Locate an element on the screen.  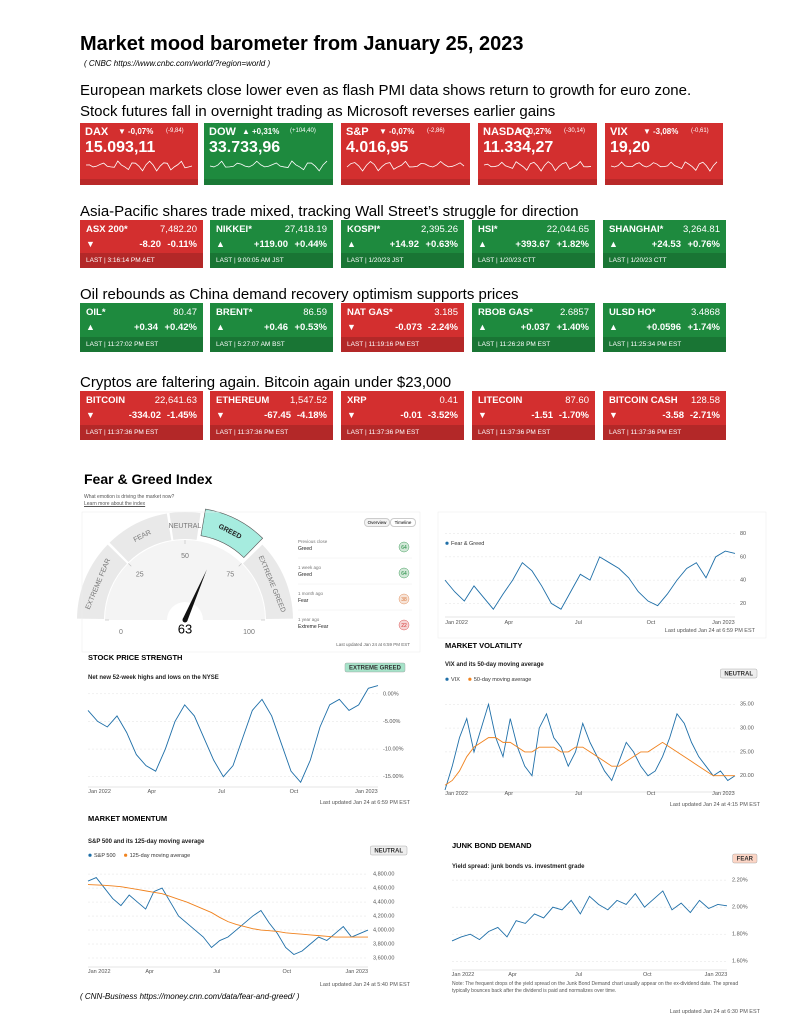
panel is located at coordinates (251, 582).